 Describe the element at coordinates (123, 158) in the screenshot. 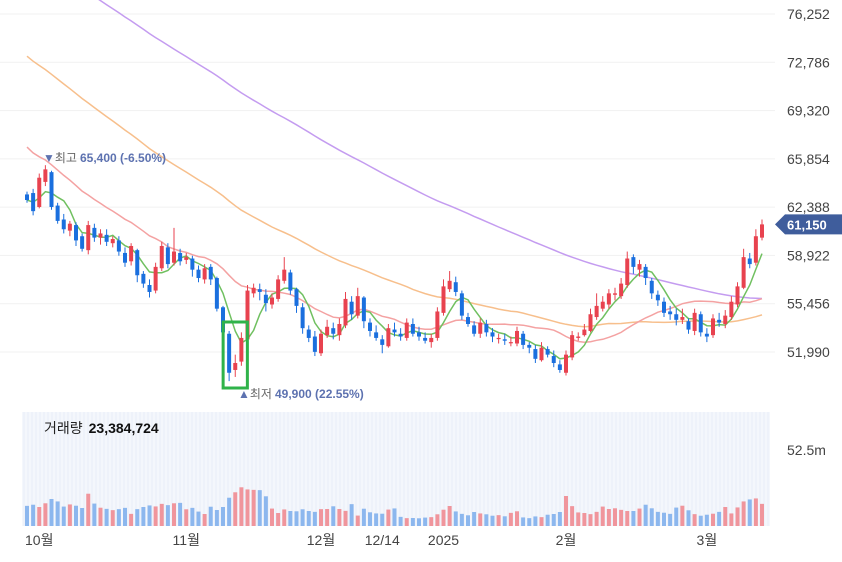

I see `high-value: 65,400 (-6.50%)` at that location.